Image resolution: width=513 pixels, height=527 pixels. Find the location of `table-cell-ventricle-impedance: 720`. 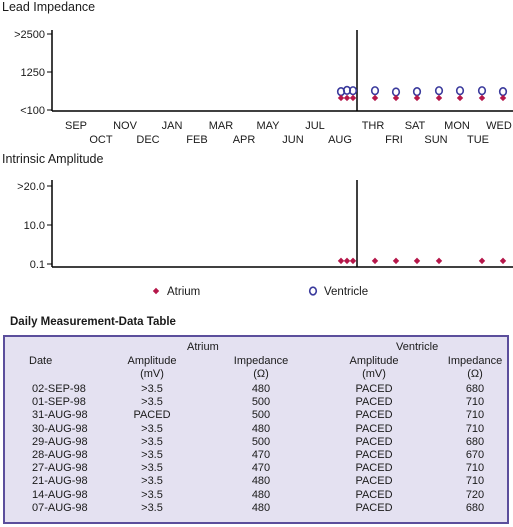

table-cell-ventricle-impedance: 720 is located at coordinates (475, 494).